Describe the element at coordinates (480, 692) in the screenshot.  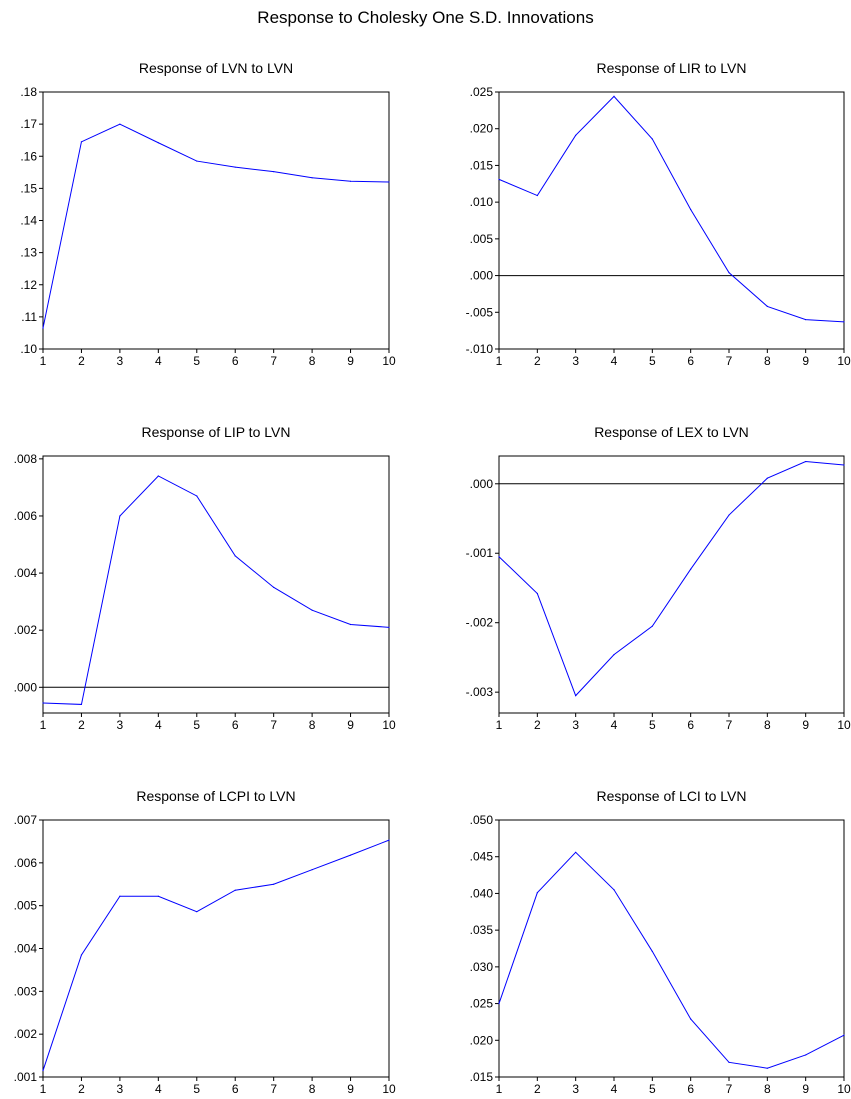
I see `y-tick-label: -.003` at that location.